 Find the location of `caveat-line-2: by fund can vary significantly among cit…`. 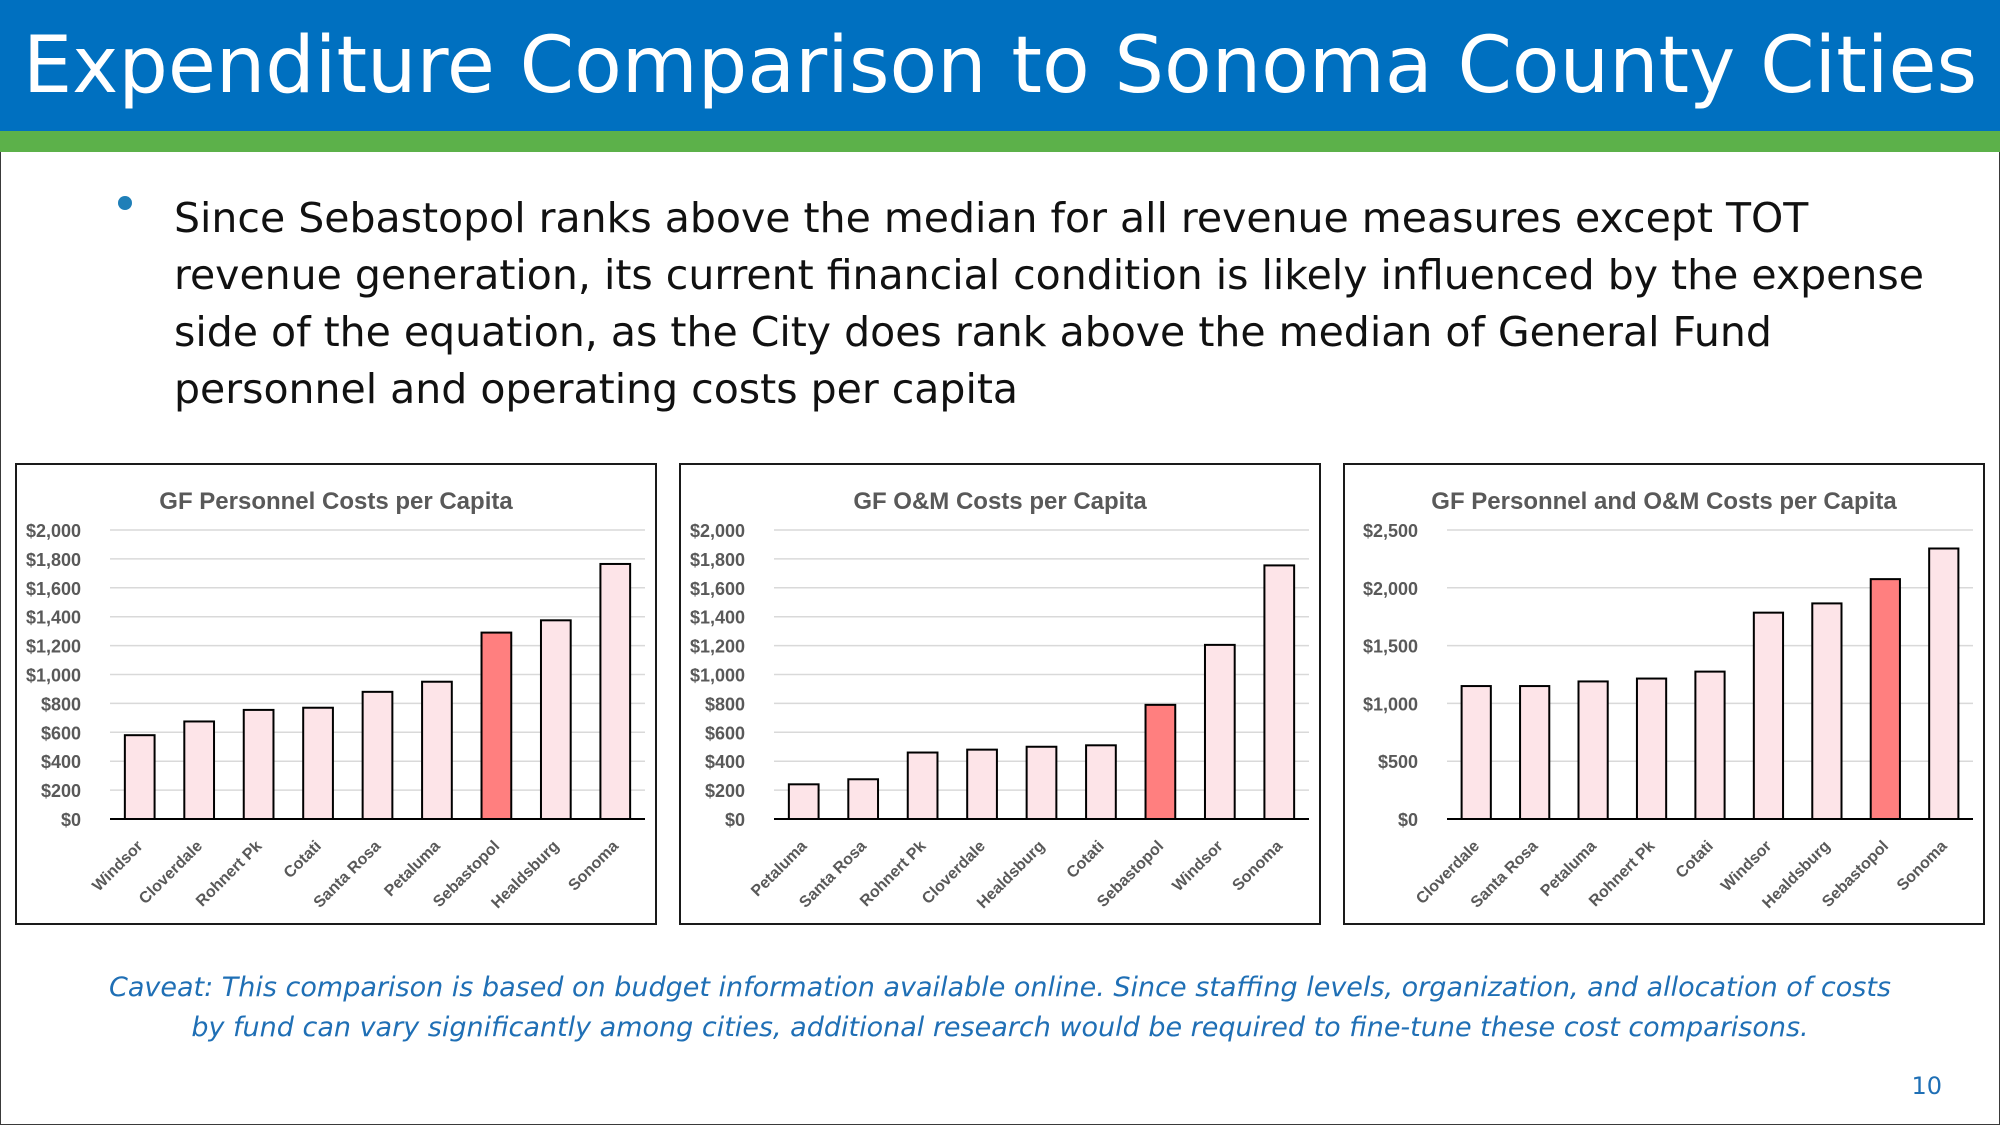

caveat-line-2: by fund can vary significantly among cit… is located at coordinates (1000, 1027).